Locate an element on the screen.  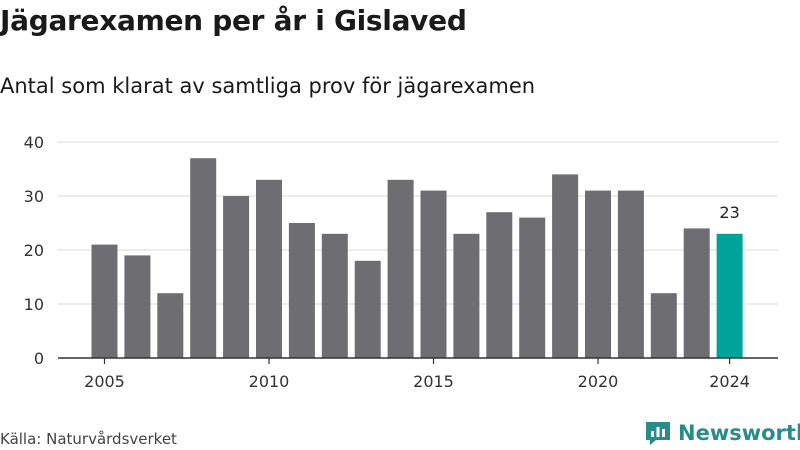
brand-name: Newsworthy is located at coordinates (739, 433).